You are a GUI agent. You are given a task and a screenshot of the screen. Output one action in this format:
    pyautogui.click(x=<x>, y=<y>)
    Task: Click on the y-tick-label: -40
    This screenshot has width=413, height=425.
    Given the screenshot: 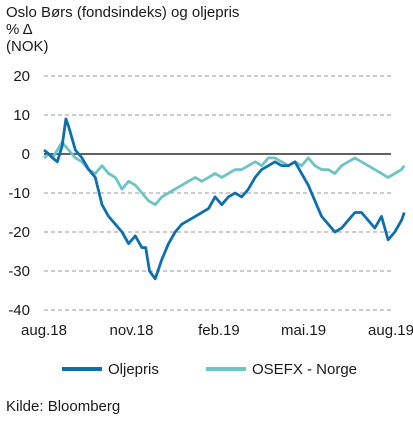 What is the action you would take?
    pyautogui.click(x=19, y=310)
    